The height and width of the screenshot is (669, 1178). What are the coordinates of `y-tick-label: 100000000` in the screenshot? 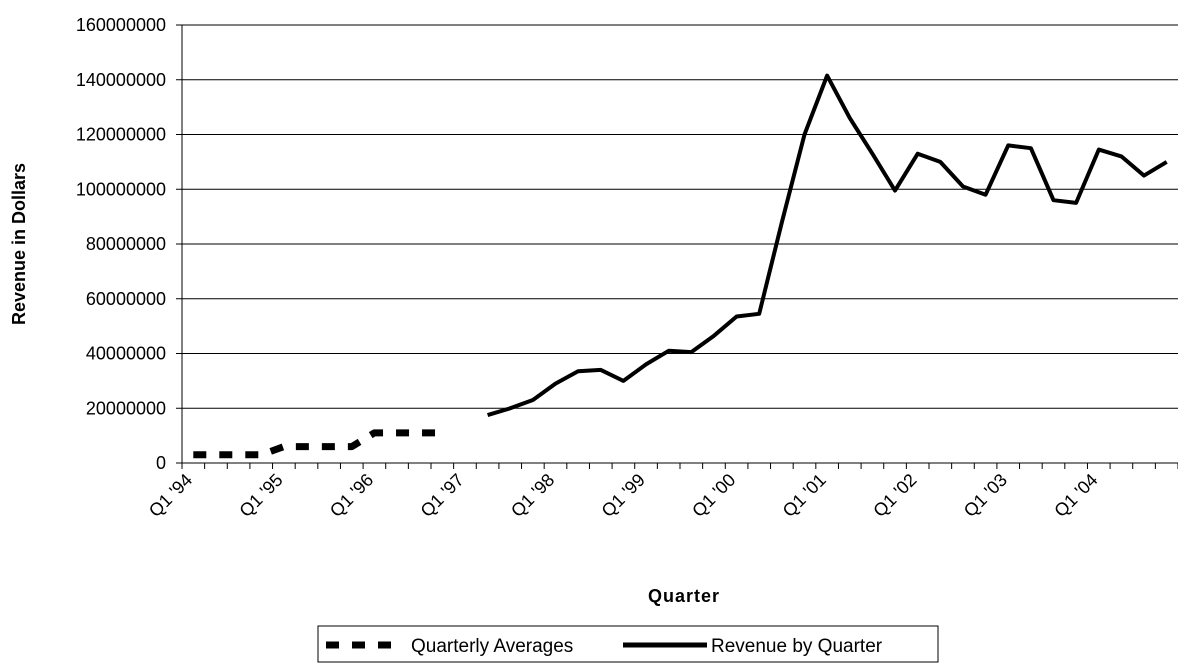 It's located at (121, 189).